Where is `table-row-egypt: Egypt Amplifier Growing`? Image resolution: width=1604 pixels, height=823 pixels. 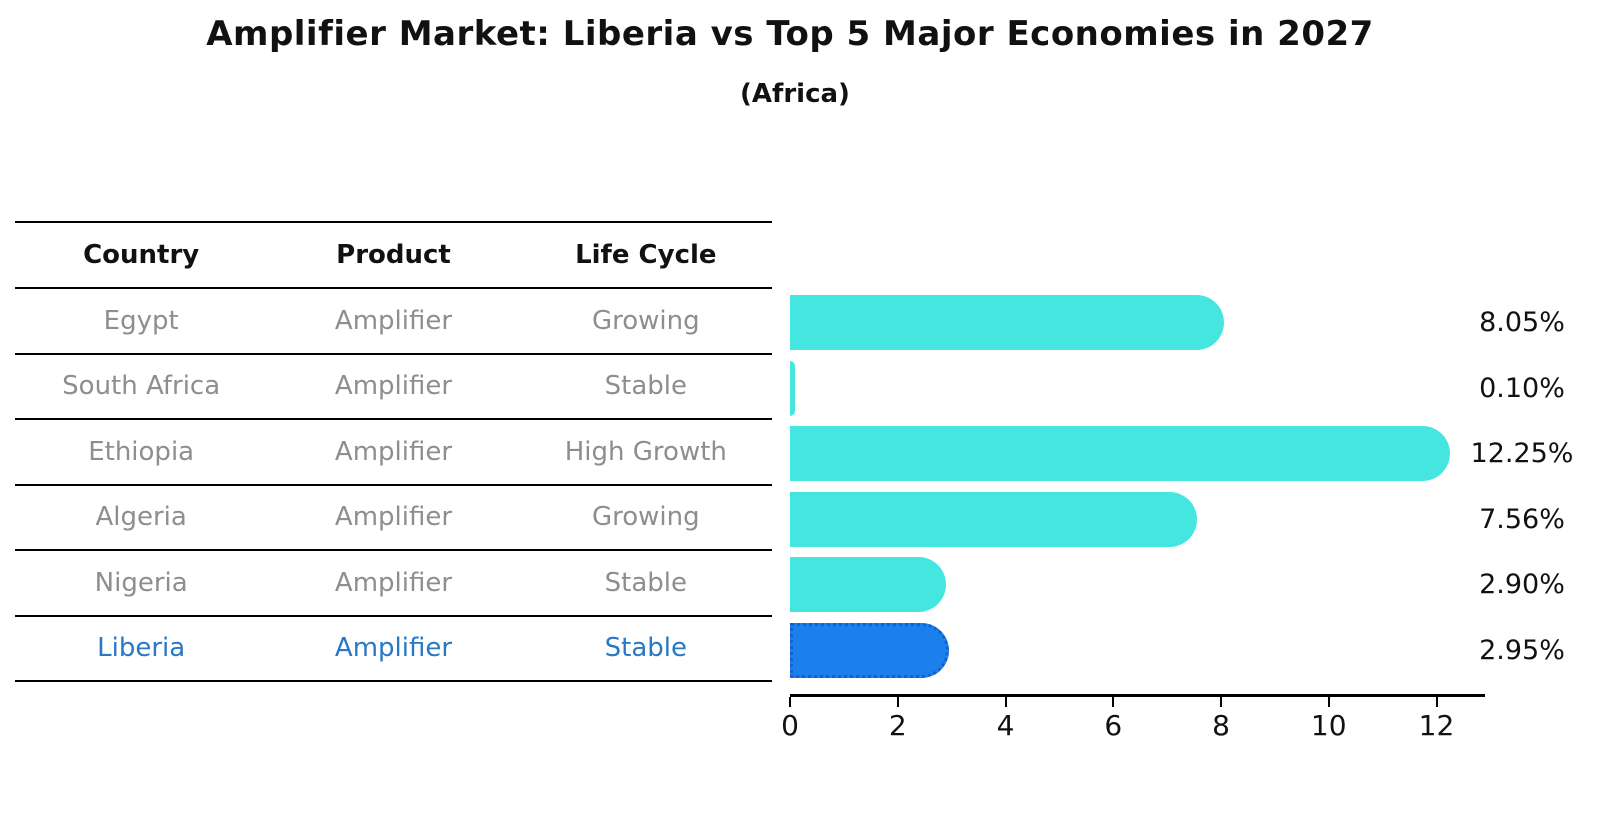
table-row-egypt: Egypt Amplifier Growing is located at coordinates (393, 322).